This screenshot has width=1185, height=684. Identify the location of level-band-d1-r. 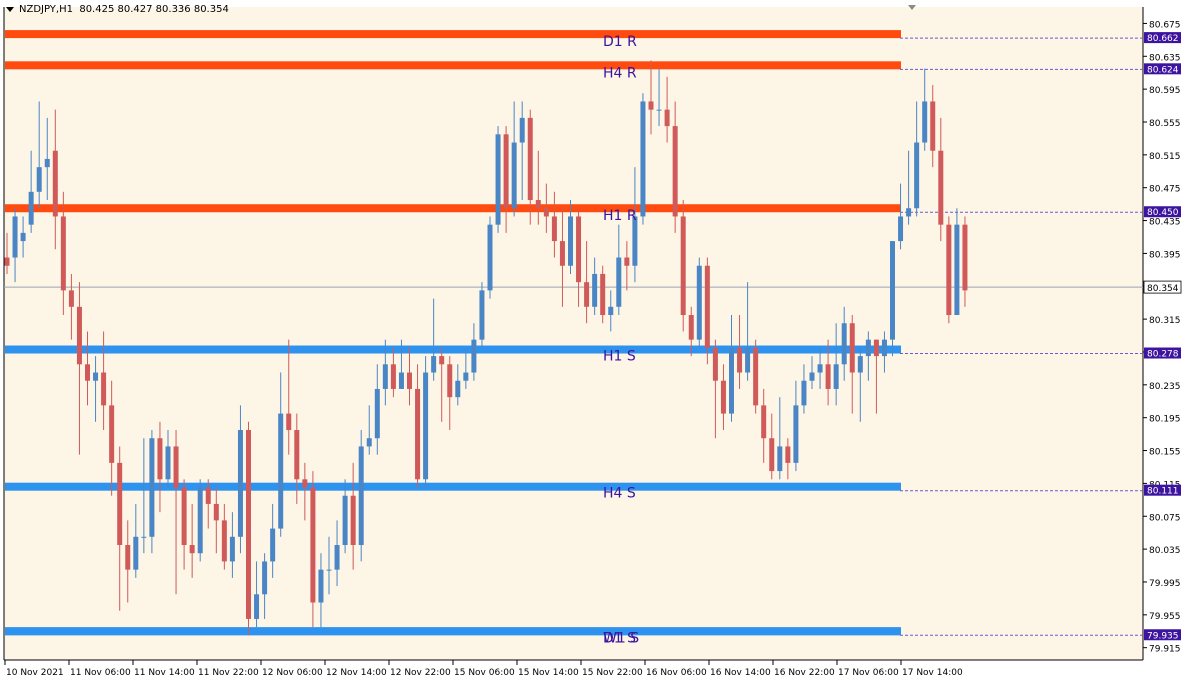
(453, 34).